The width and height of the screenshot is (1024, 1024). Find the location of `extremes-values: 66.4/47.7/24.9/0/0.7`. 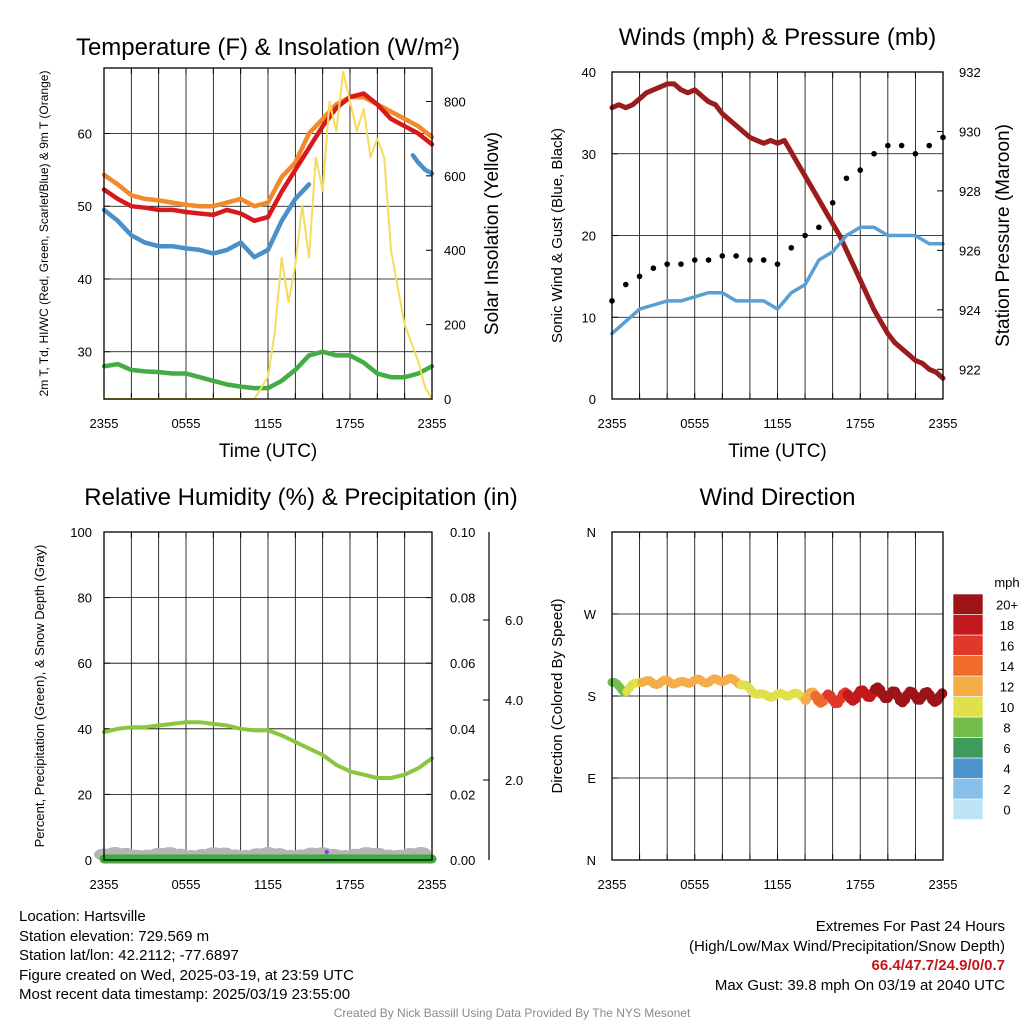

extremes-values: 66.4/47.7/24.9/0/0.7 is located at coordinates (938, 965).